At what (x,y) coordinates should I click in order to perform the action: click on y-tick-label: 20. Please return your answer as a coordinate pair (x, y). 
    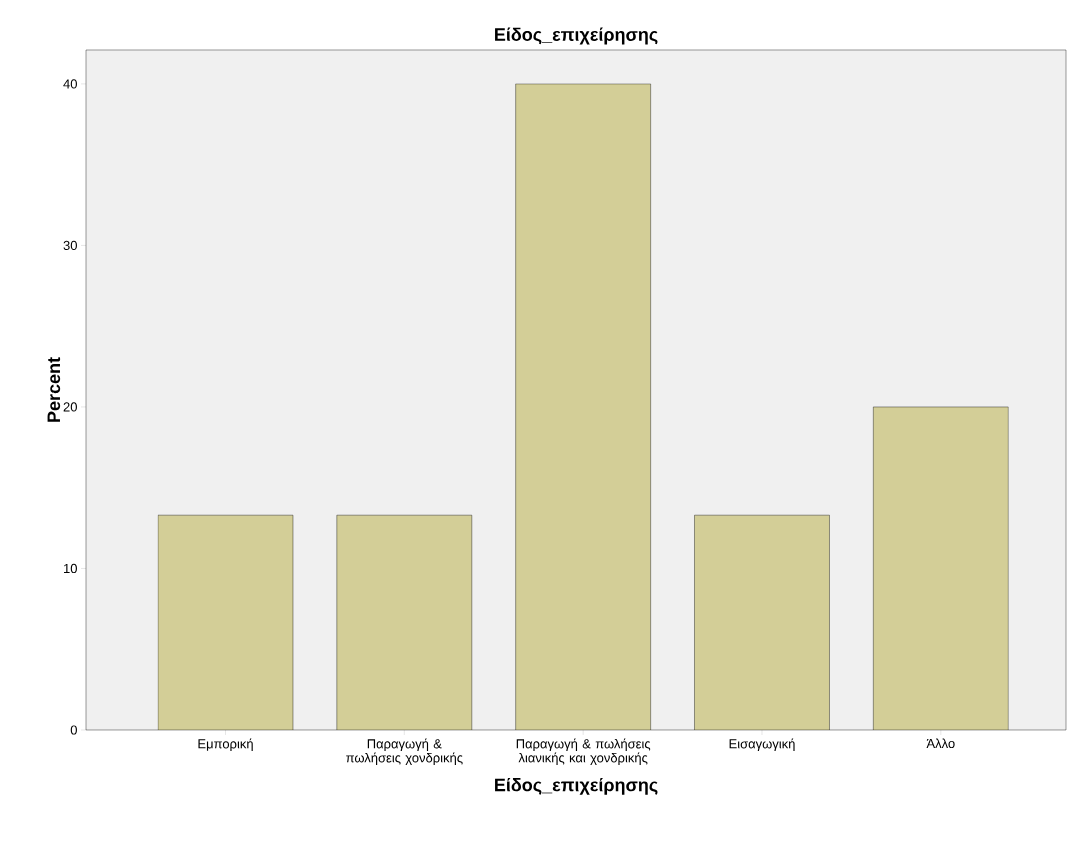
    Looking at the image, I should click on (70, 407).